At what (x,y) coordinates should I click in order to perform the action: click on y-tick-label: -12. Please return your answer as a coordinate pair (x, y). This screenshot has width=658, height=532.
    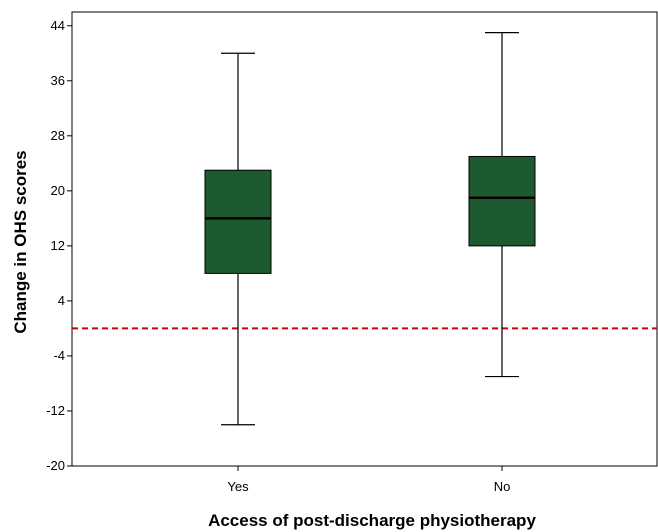
    Looking at the image, I should click on (55, 410).